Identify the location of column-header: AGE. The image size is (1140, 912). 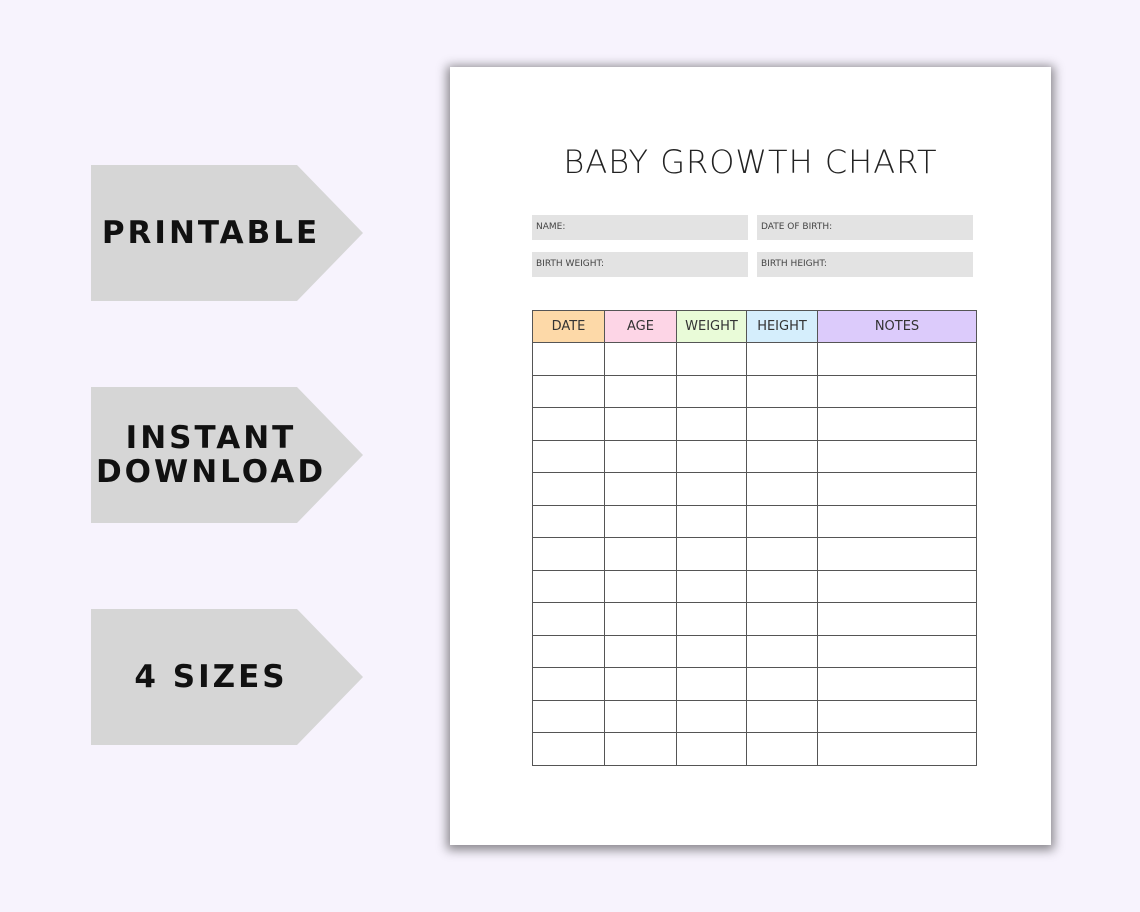
(640, 326).